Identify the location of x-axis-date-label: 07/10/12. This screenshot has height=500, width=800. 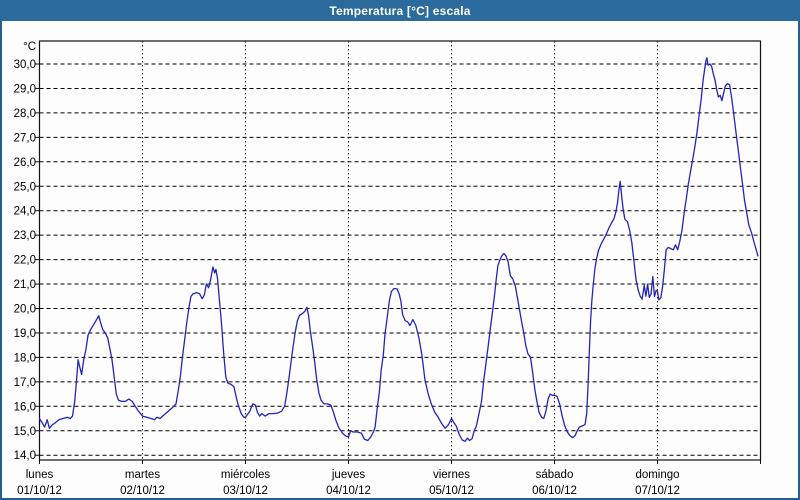
(657, 491).